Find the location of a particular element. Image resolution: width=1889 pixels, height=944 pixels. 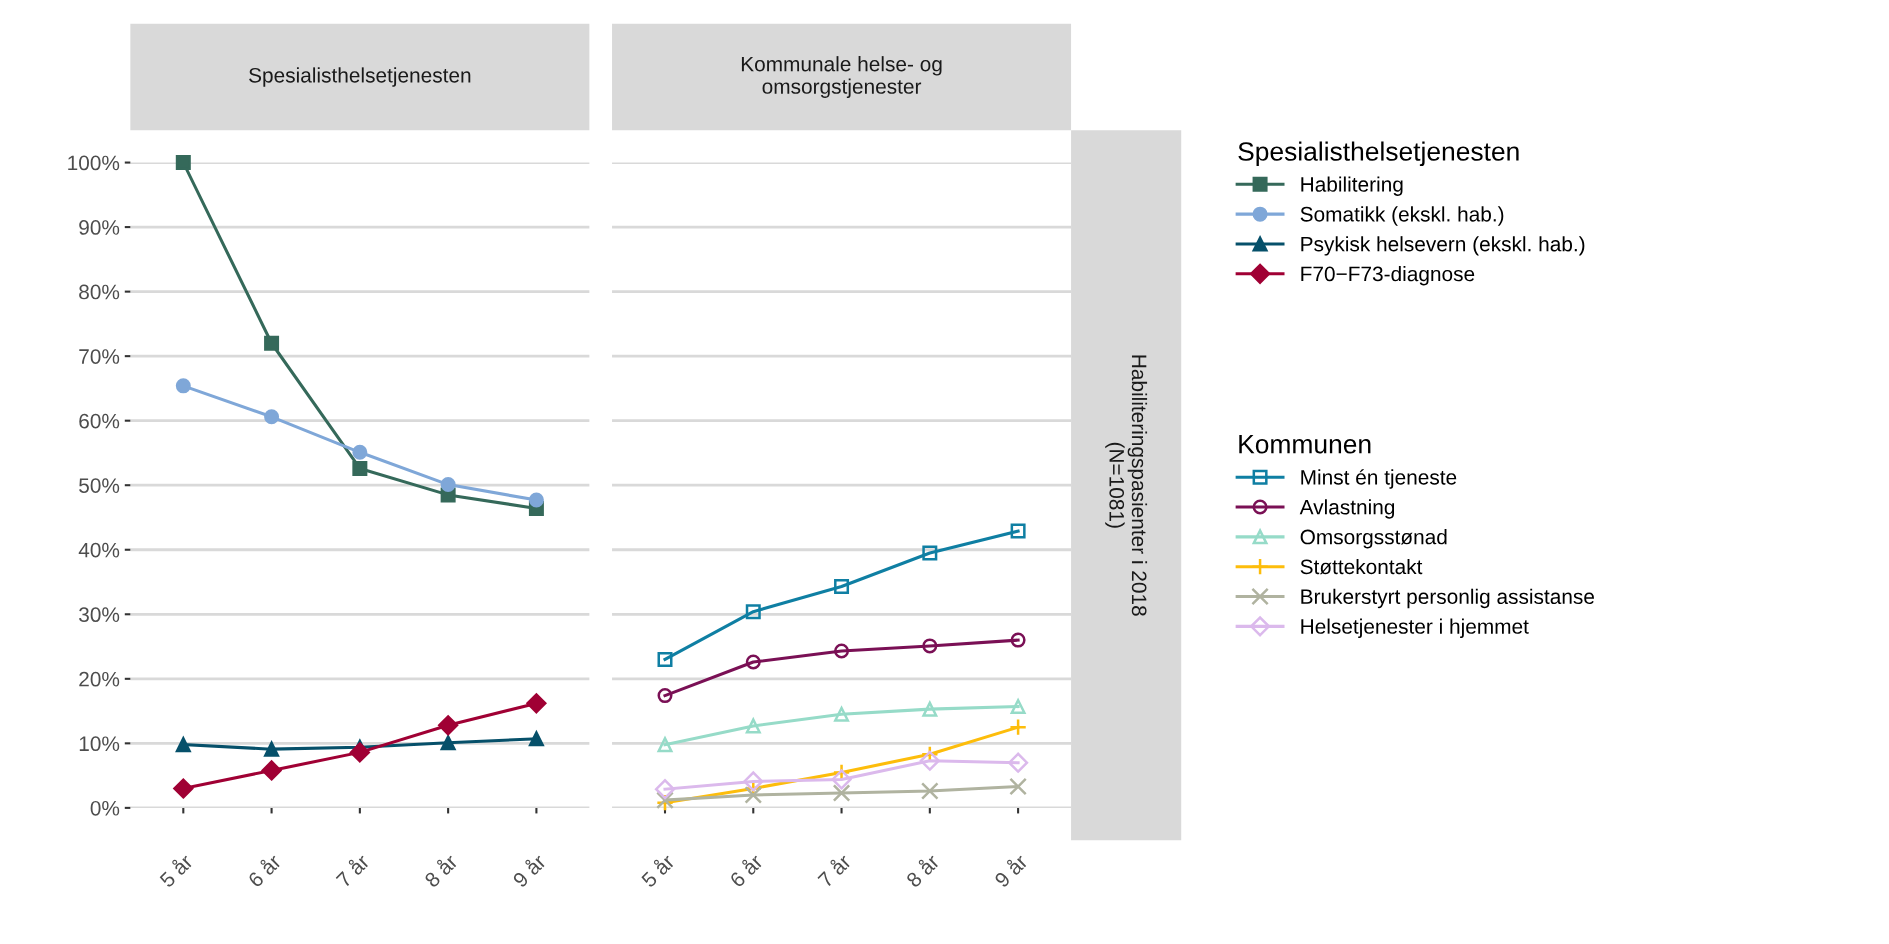

legend-label: Somatikk (ekskl. hab.) is located at coordinates (1402, 216).